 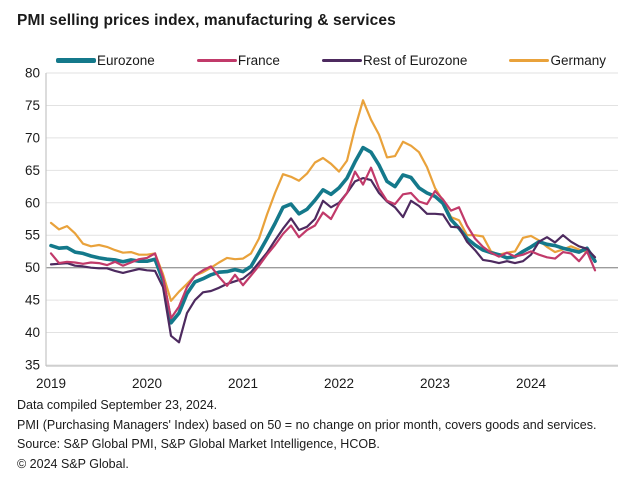 What do you see at coordinates (339, 383) in the screenshot?
I see `x-tick-label-2022: 2022` at bounding box center [339, 383].